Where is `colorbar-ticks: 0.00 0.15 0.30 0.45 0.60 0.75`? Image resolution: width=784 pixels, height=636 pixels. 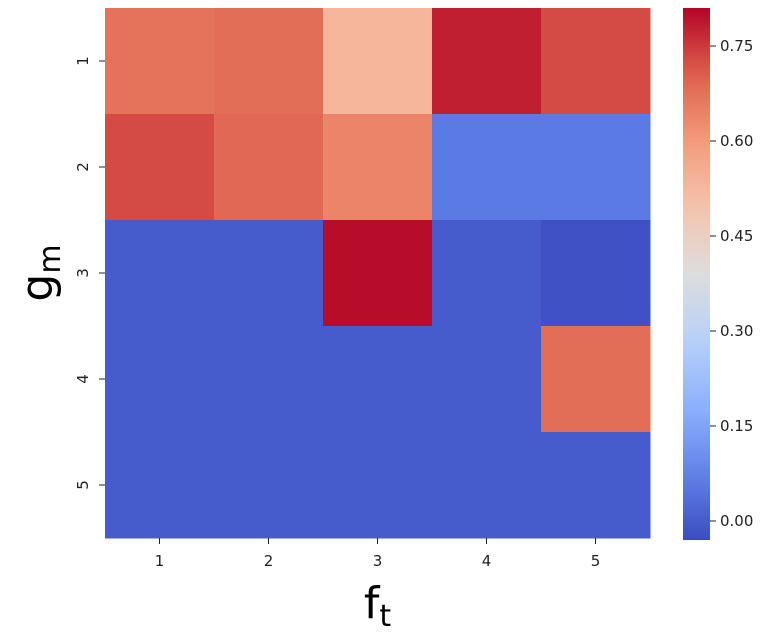
colorbar-ticks: 0.00 0.15 0.30 0.45 0.60 0.75 is located at coordinates (731, 283).